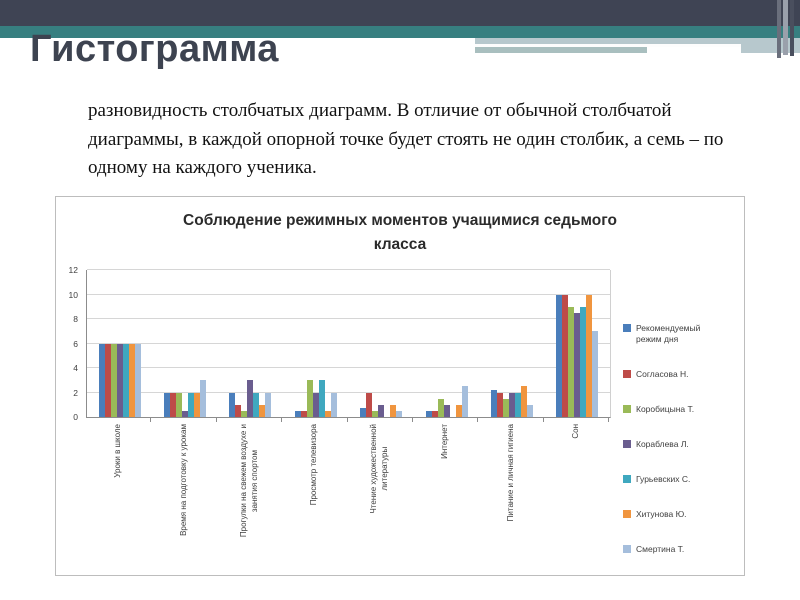 This screenshot has height=600, width=800. I want to click on slide-title: Гистограмма, so click(154, 49).